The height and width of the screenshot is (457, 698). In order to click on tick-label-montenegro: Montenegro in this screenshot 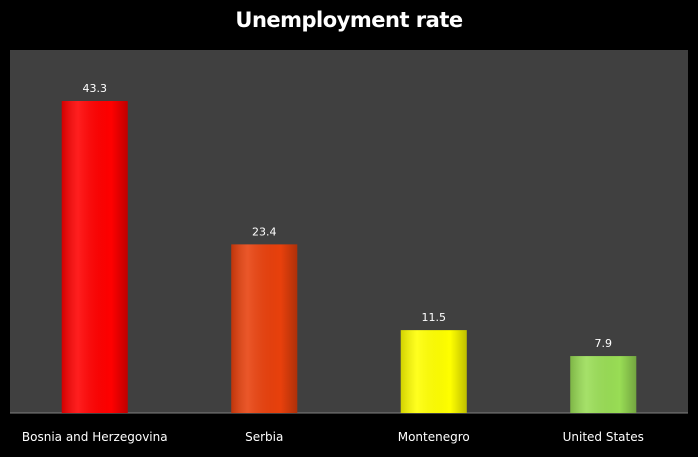, I will do `click(434, 437)`.